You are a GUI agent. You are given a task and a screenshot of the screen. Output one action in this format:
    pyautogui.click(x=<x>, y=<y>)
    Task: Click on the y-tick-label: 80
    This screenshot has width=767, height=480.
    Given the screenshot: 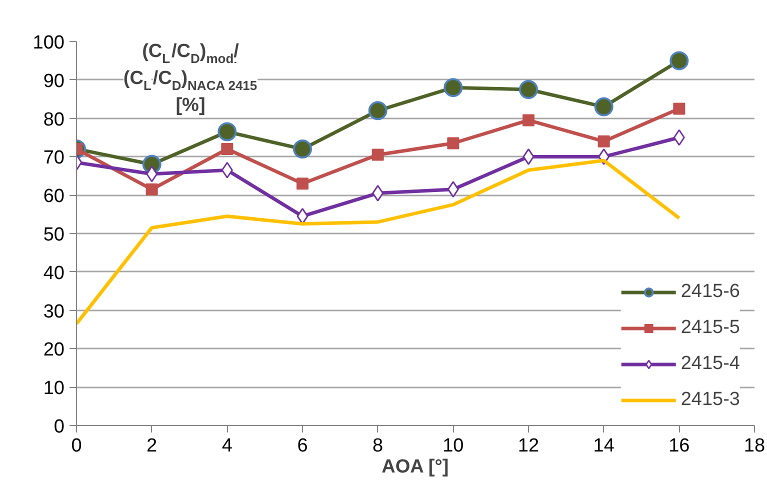 What is the action you would take?
    pyautogui.click(x=54, y=119)
    